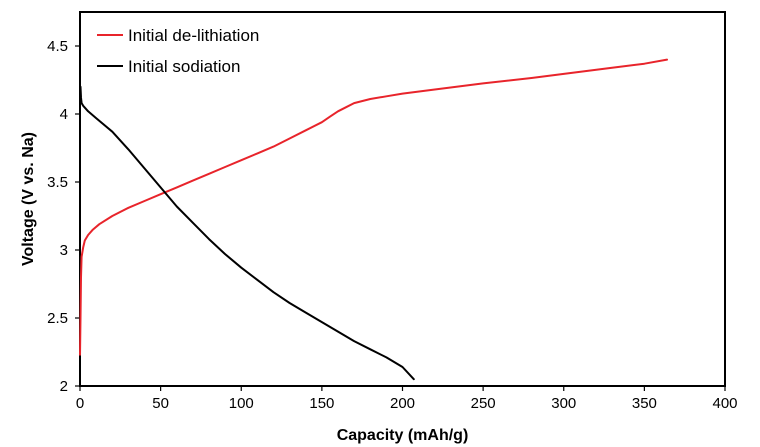 The width and height of the screenshot is (760, 447). I want to click on x-tick-label: 0, so click(80, 403).